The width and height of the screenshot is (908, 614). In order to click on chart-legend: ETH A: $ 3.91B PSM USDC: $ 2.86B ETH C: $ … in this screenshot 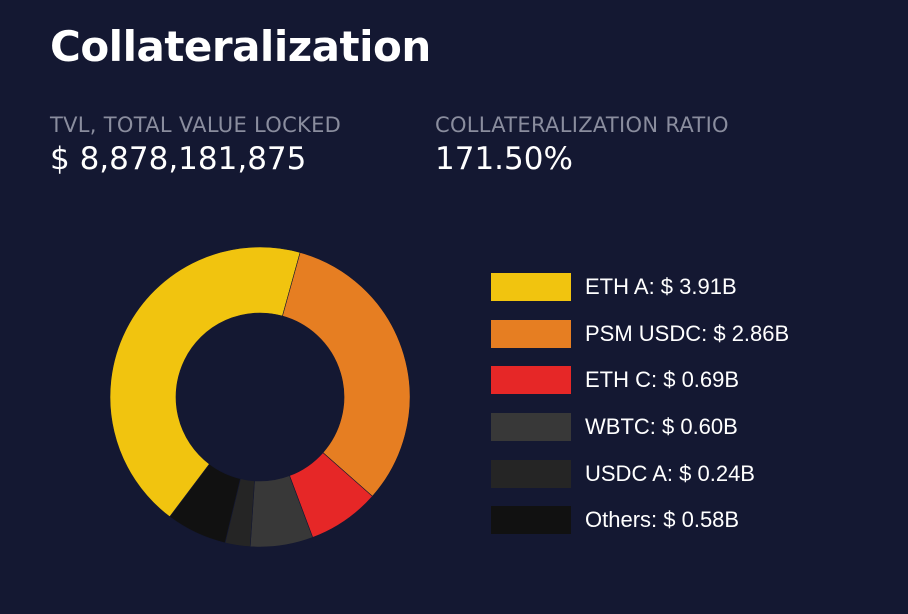, I will do `click(640, 404)`.